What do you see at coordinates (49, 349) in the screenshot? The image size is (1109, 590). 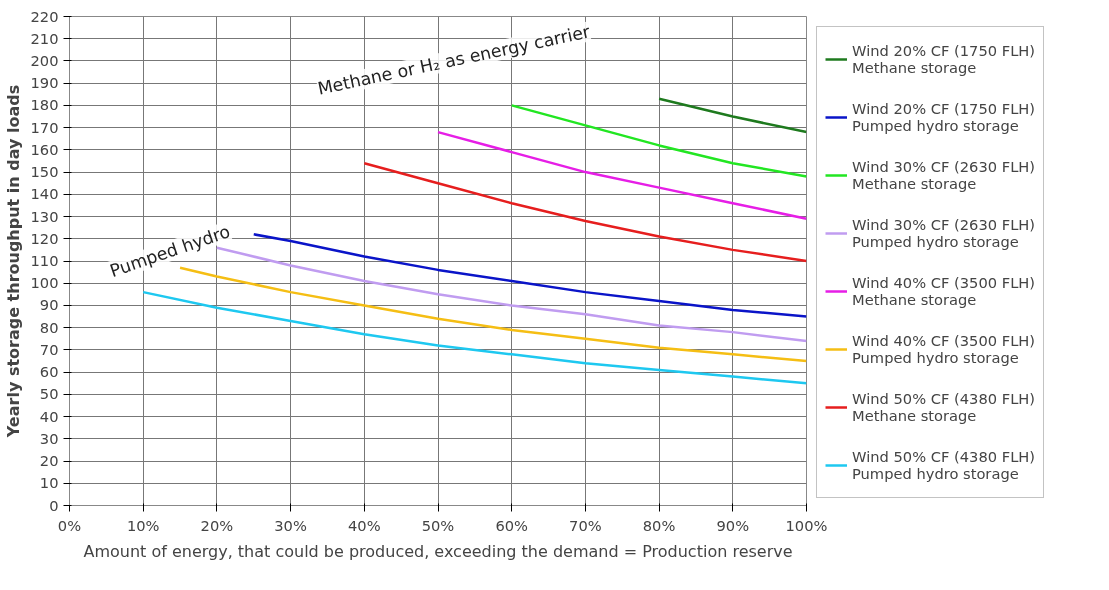 I see `y-tick-label: 70` at bounding box center [49, 349].